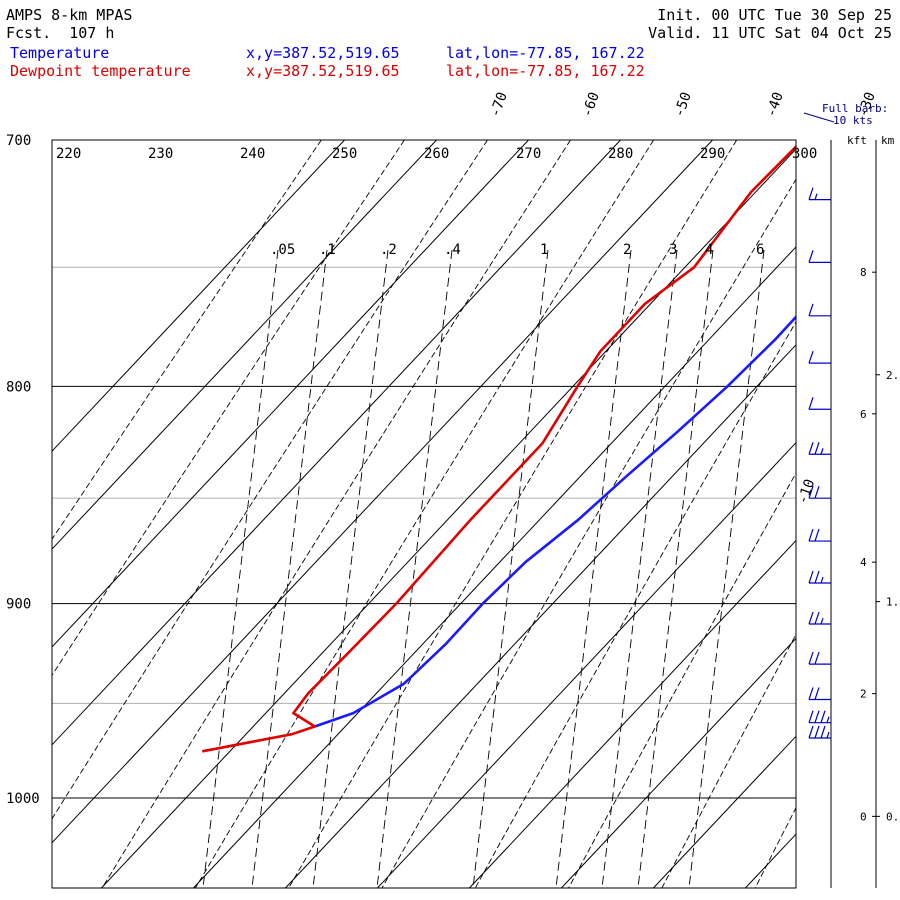 The image size is (900, 900). What do you see at coordinates (819, 117) in the screenshot?
I see `full-barb-sample` at bounding box center [819, 117].